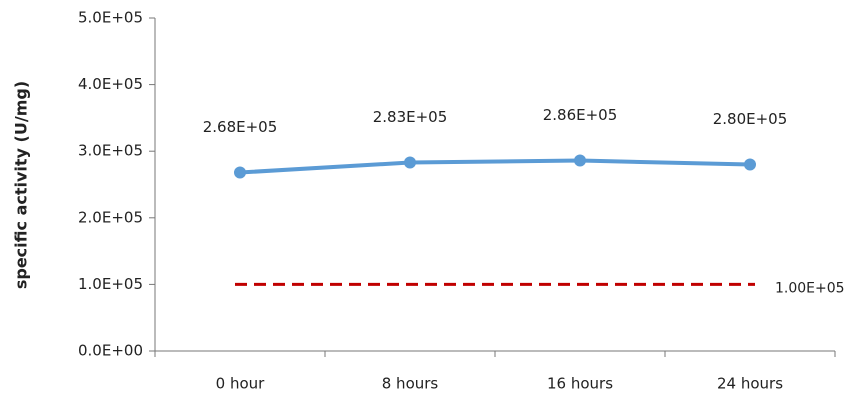 Image resolution: width=865 pixels, height=401 pixels. Describe the element at coordinates (110, 151) in the screenshot. I see `y-tick-label: 3.0E+05` at that location.